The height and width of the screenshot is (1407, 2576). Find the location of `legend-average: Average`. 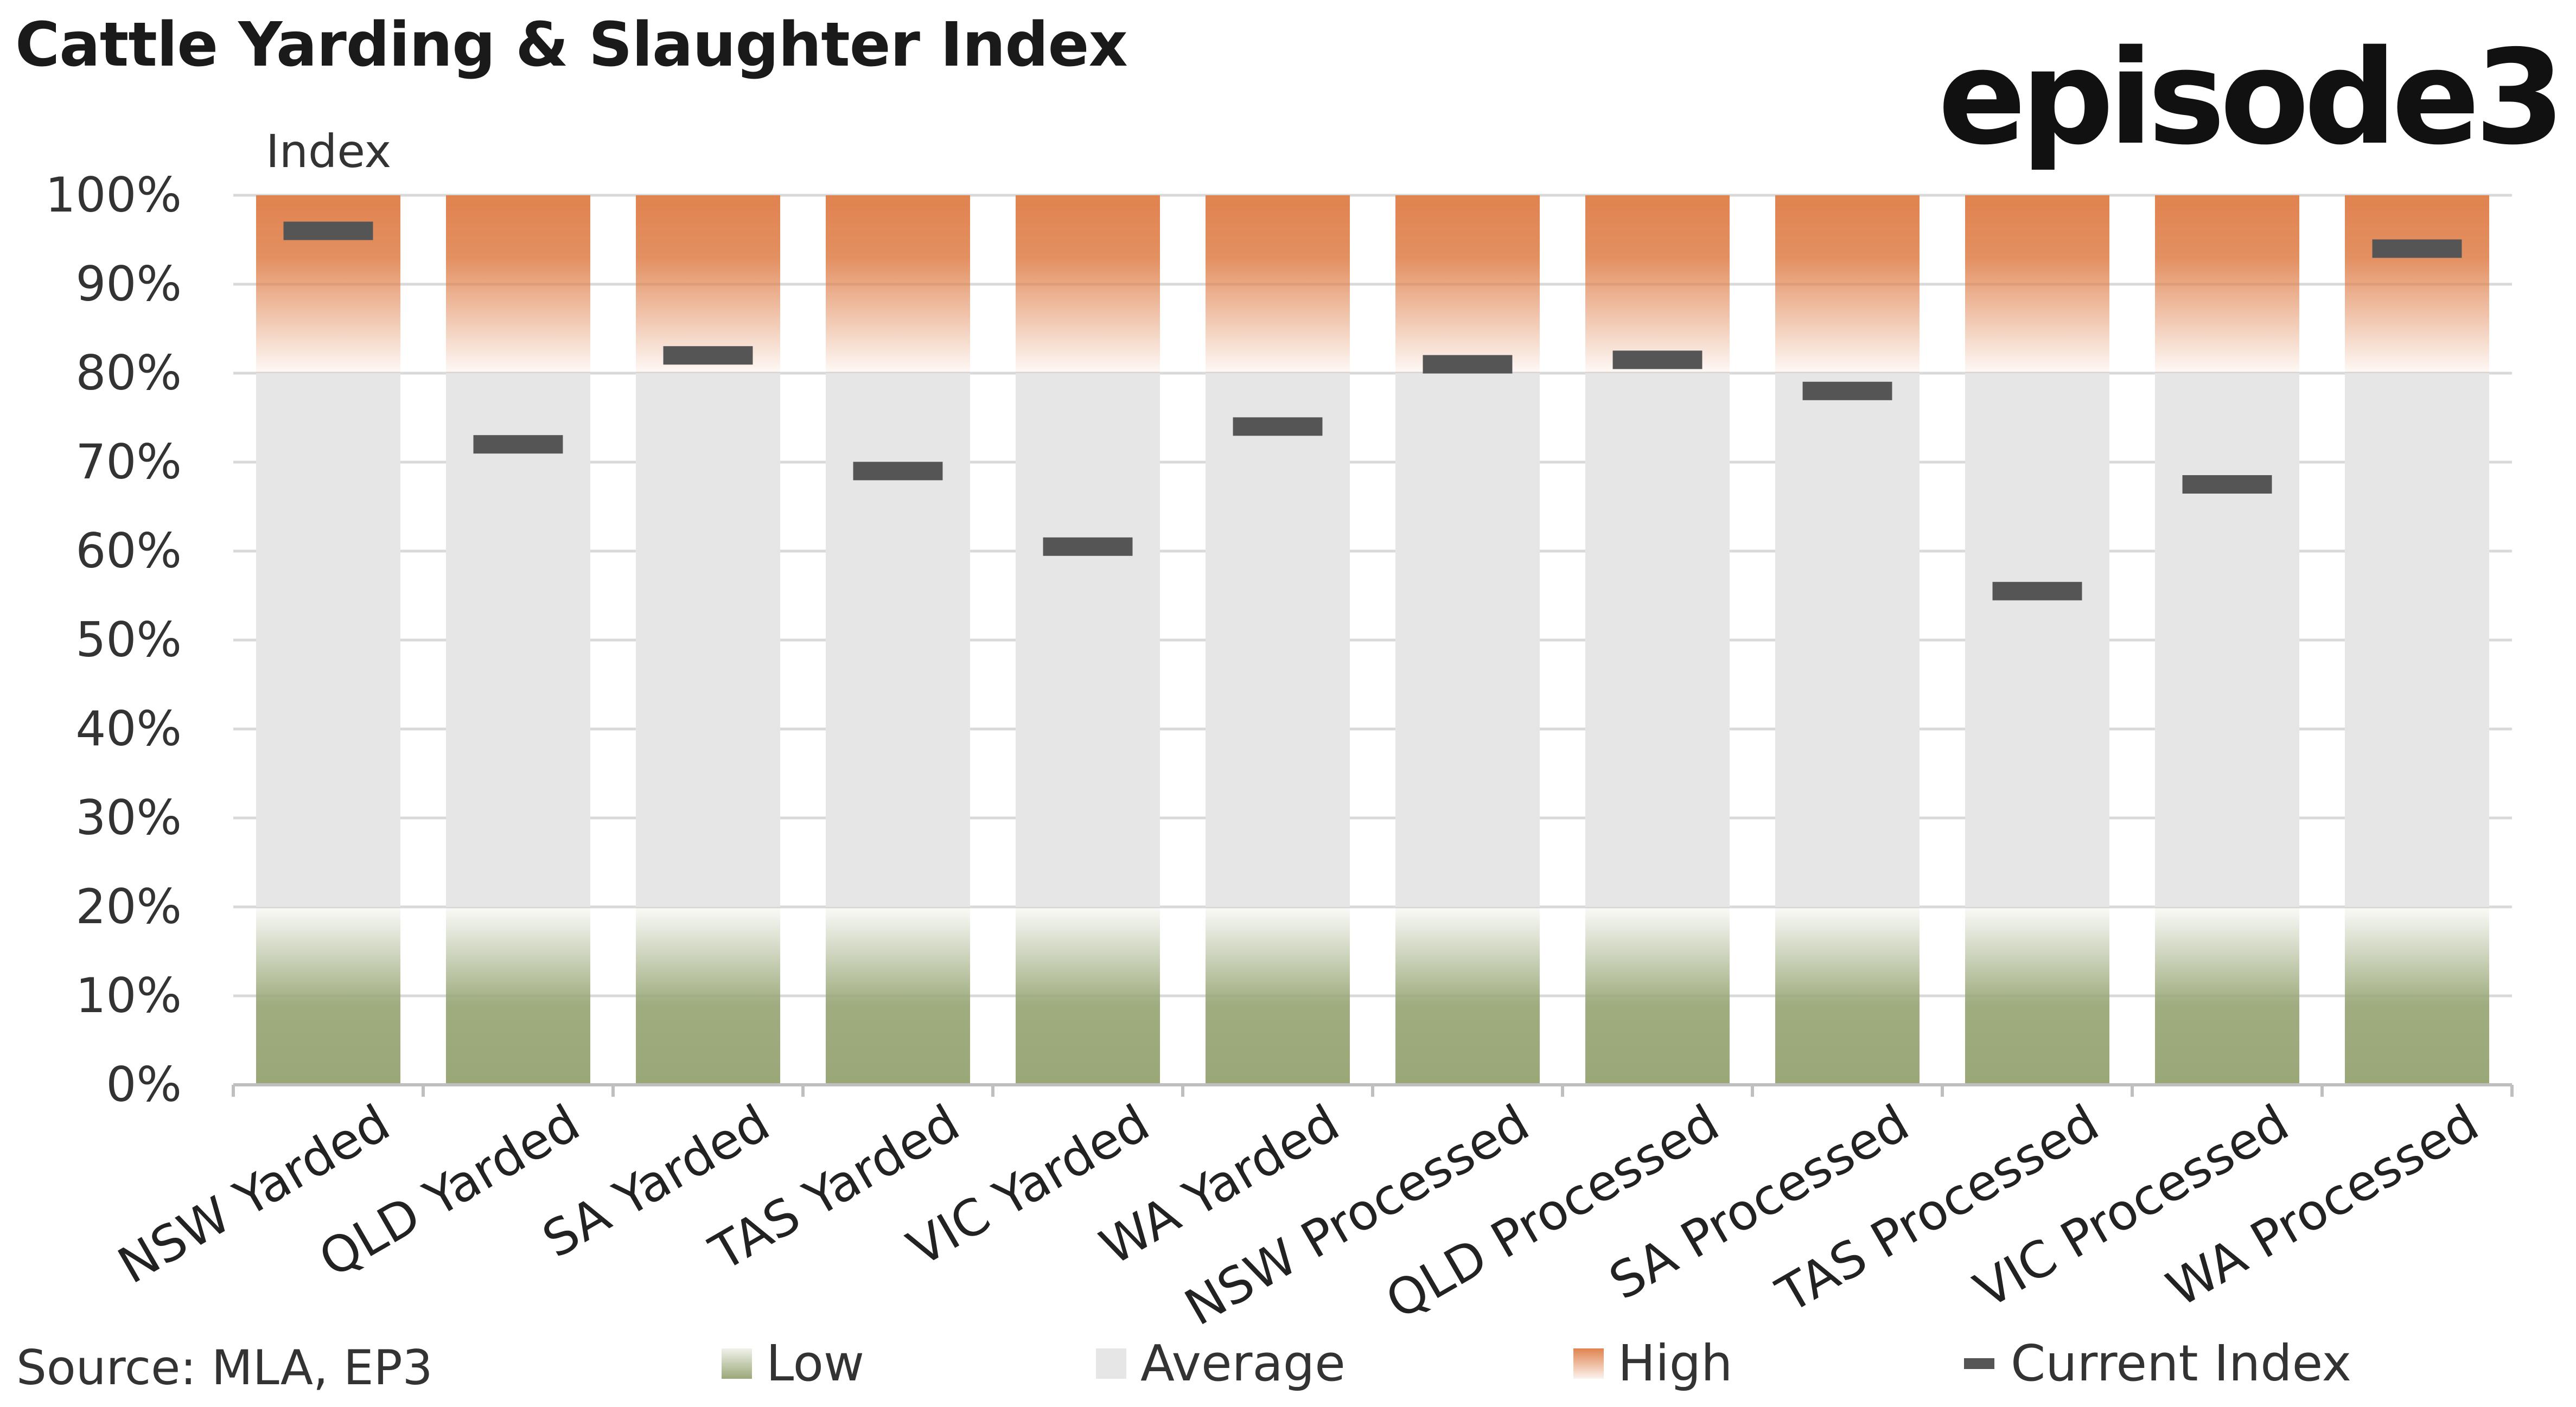

legend-average: Average is located at coordinates (1221, 1363).